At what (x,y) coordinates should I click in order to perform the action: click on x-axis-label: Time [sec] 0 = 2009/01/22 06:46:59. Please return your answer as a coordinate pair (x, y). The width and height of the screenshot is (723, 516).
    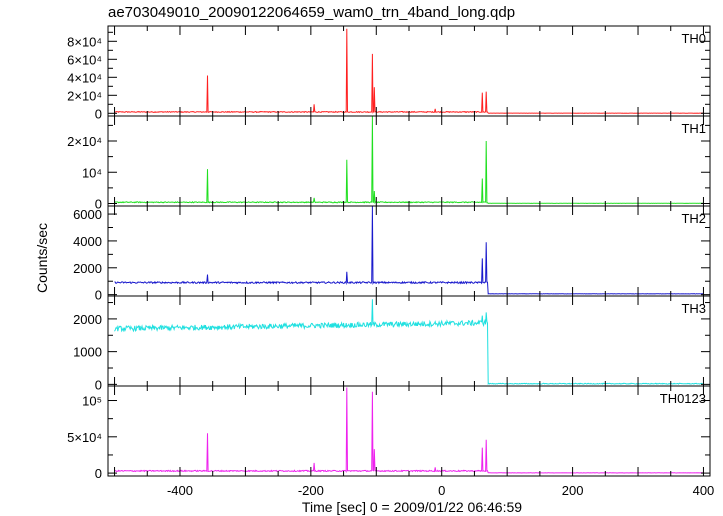
    Looking at the image, I should click on (412, 507).